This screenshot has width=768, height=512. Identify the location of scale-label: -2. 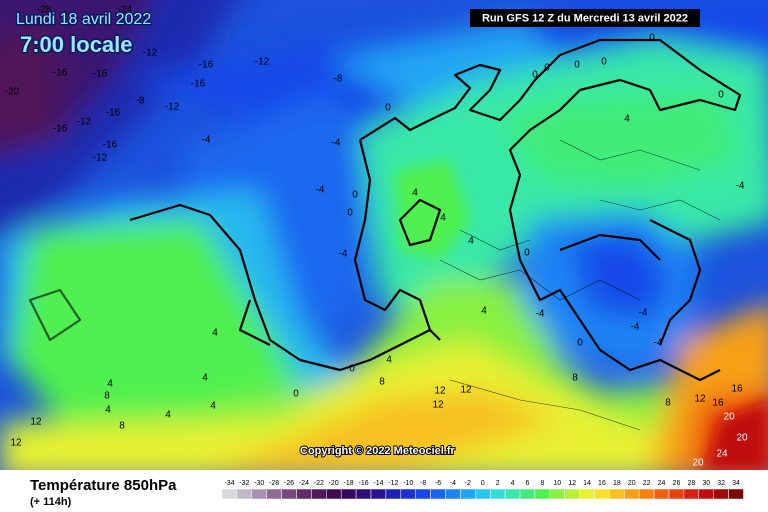
(468, 483).